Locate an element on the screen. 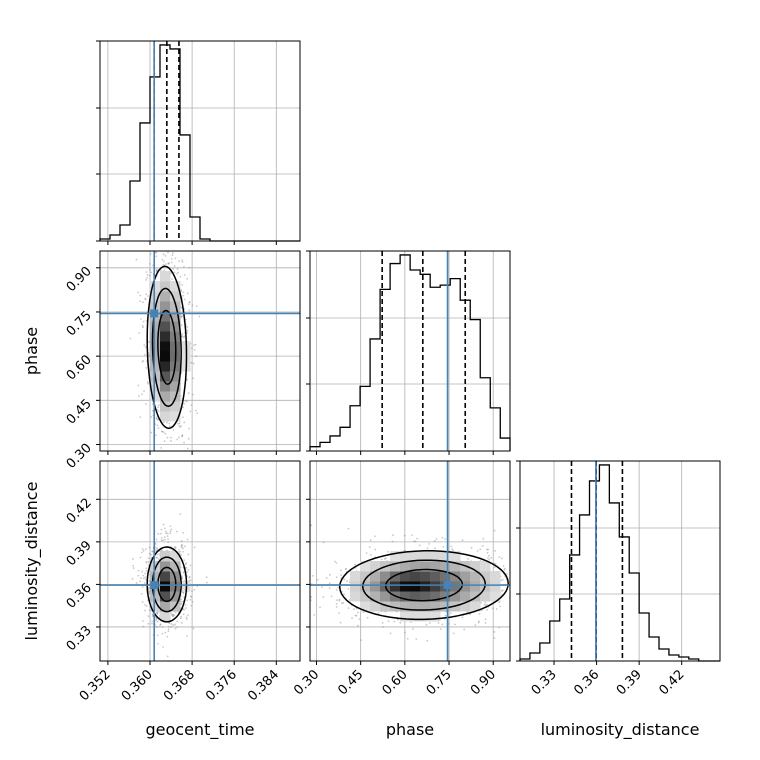 This screenshot has width=760, height=760. histogram-step is located at coordinates (410, 352).